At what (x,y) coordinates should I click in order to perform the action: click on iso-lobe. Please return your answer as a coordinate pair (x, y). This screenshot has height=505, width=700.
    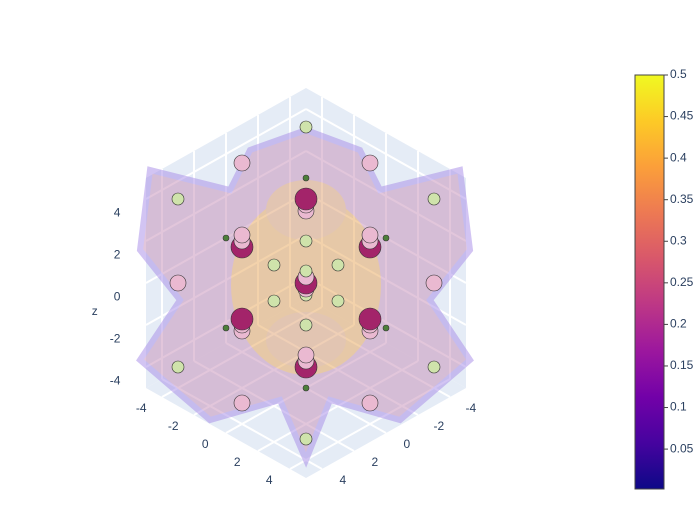
    Looking at the image, I should click on (306, 340).